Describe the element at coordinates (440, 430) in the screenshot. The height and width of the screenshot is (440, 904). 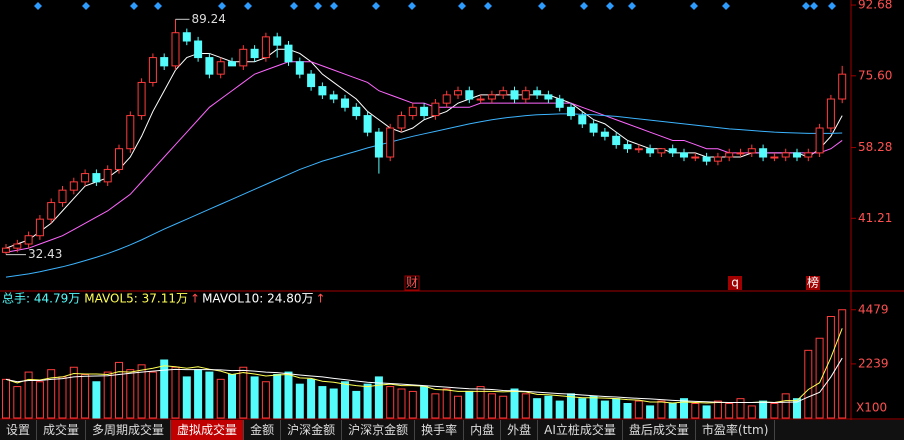
I see `tab: 换手率` at that location.